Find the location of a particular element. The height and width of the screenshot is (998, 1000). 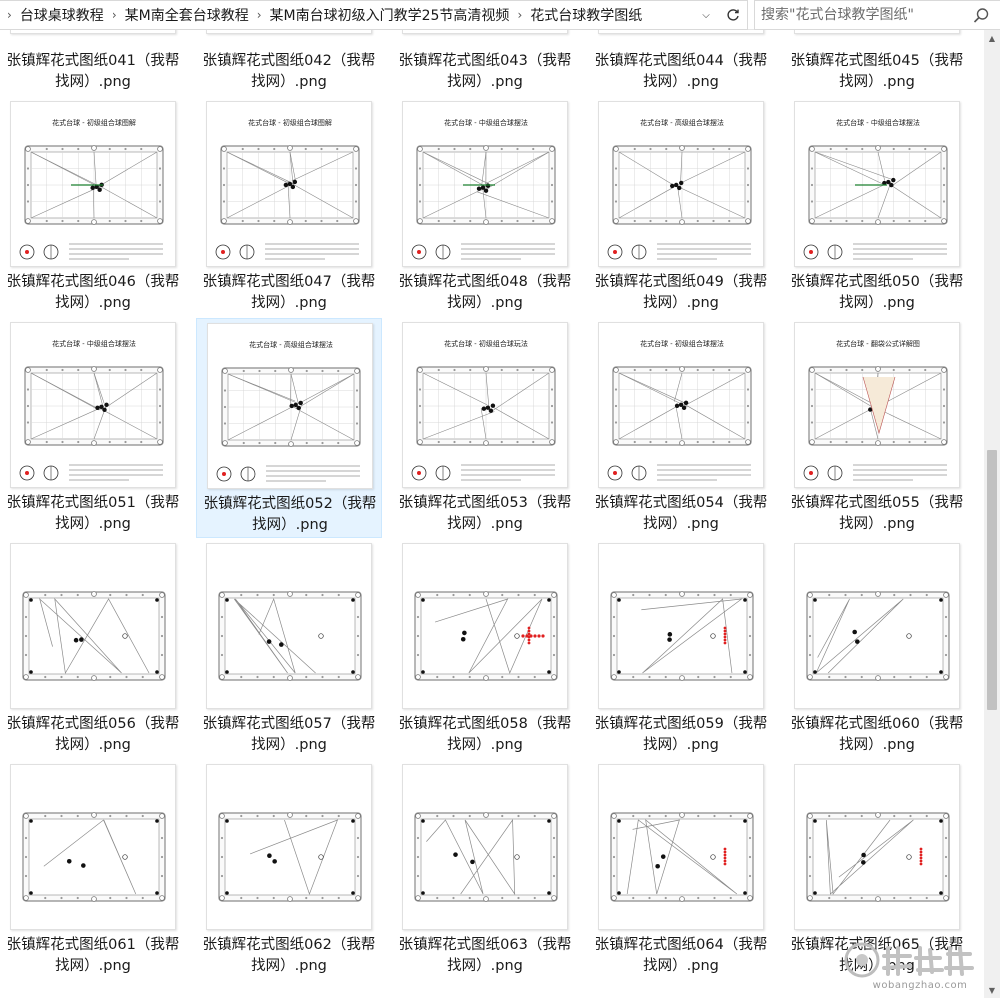

file-item: 张镇辉花式图纸044（我帮找网）.png is located at coordinates (681, 133).